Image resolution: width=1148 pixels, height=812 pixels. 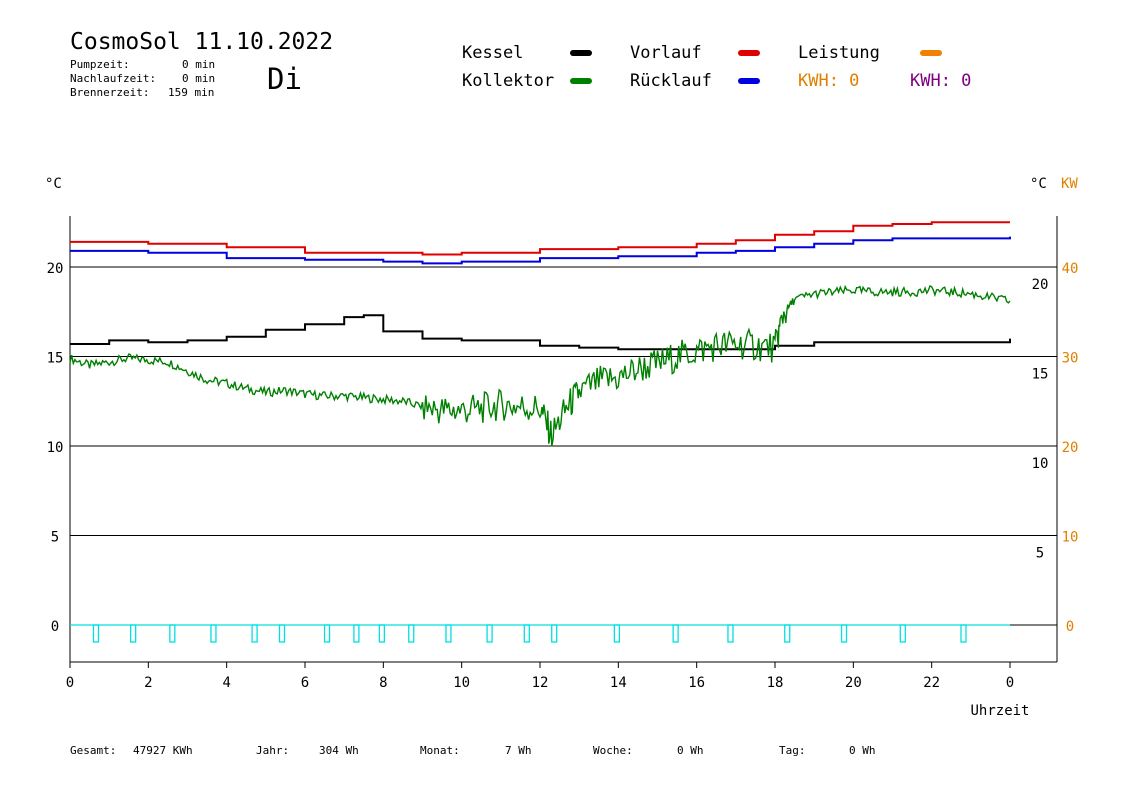 I want to click on footer-jahr-value: 304 Wh, so click(x=339, y=750).